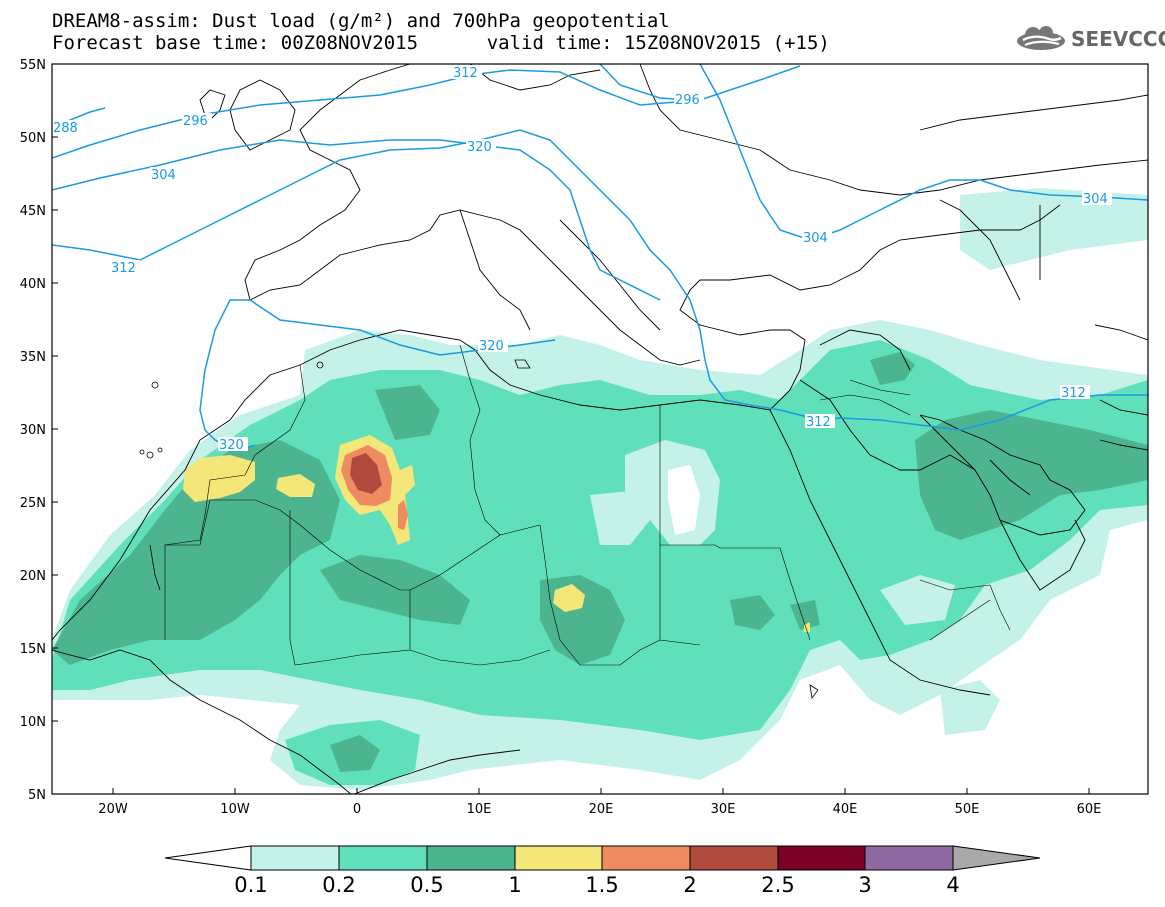 The image size is (1165, 907). I want to click on lat-label: 55N, so click(33, 65).